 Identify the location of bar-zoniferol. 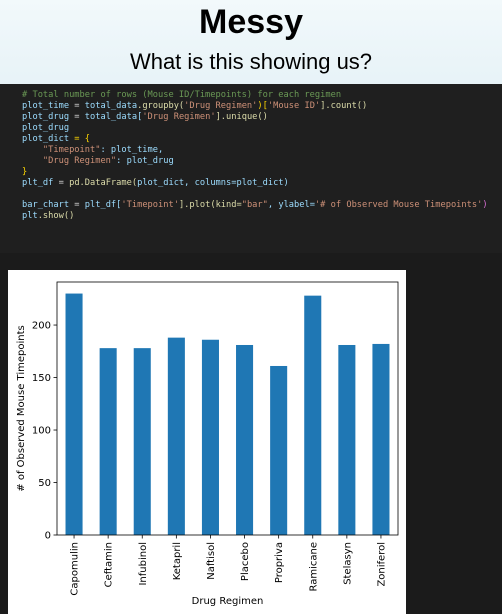
(381, 439).